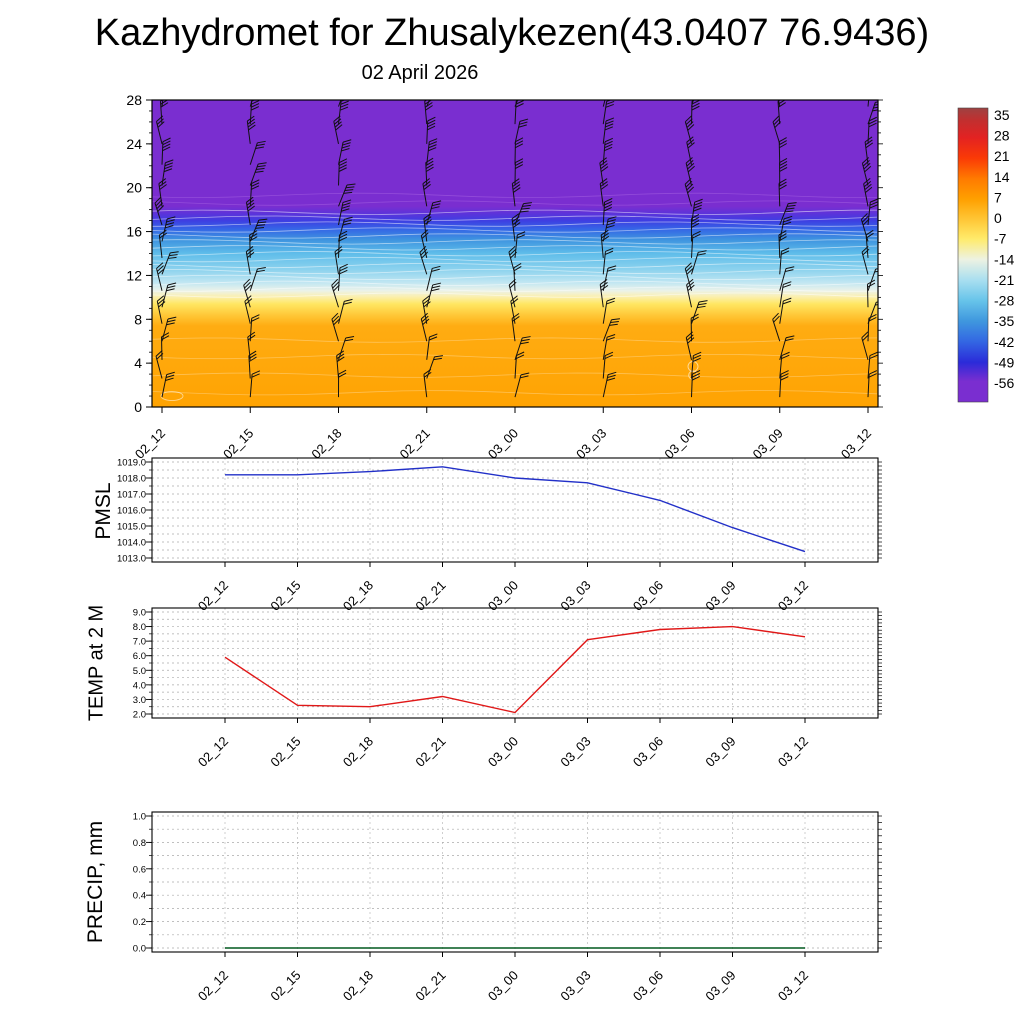  What do you see at coordinates (139, 869) in the screenshot?
I see `svg-text: 0.6` at bounding box center [139, 869].